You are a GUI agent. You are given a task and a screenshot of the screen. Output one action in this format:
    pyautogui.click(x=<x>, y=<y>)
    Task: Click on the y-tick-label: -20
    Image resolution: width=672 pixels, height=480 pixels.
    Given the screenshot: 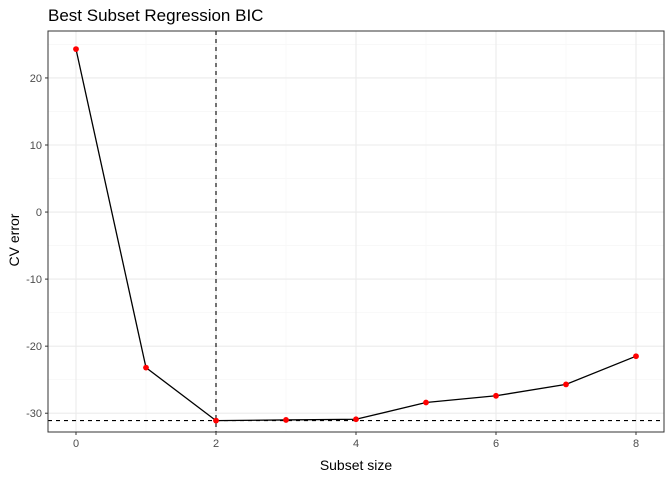 What is the action you would take?
    pyautogui.click(x=34, y=347)
    